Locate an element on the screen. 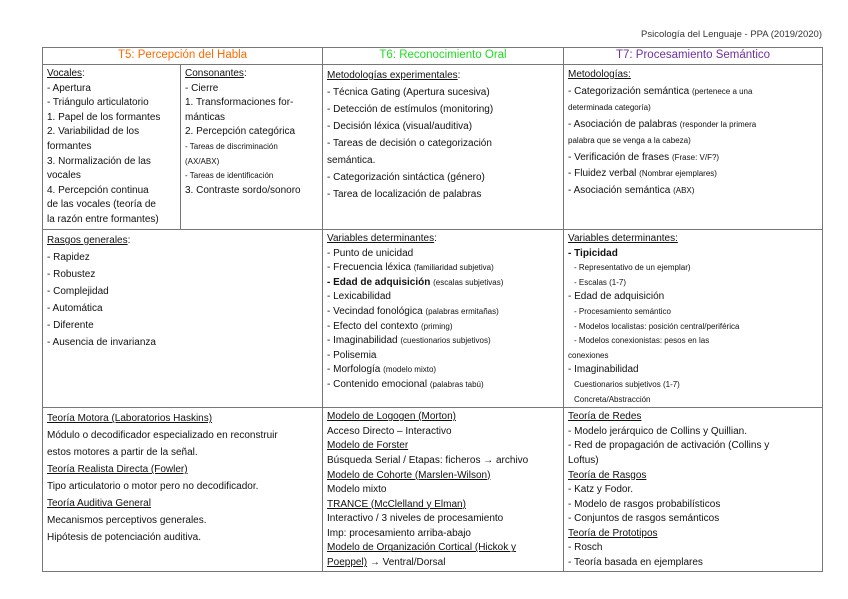 The image size is (848, 599). text-line: - Teoría basada en ejemplares is located at coordinates (693, 563).